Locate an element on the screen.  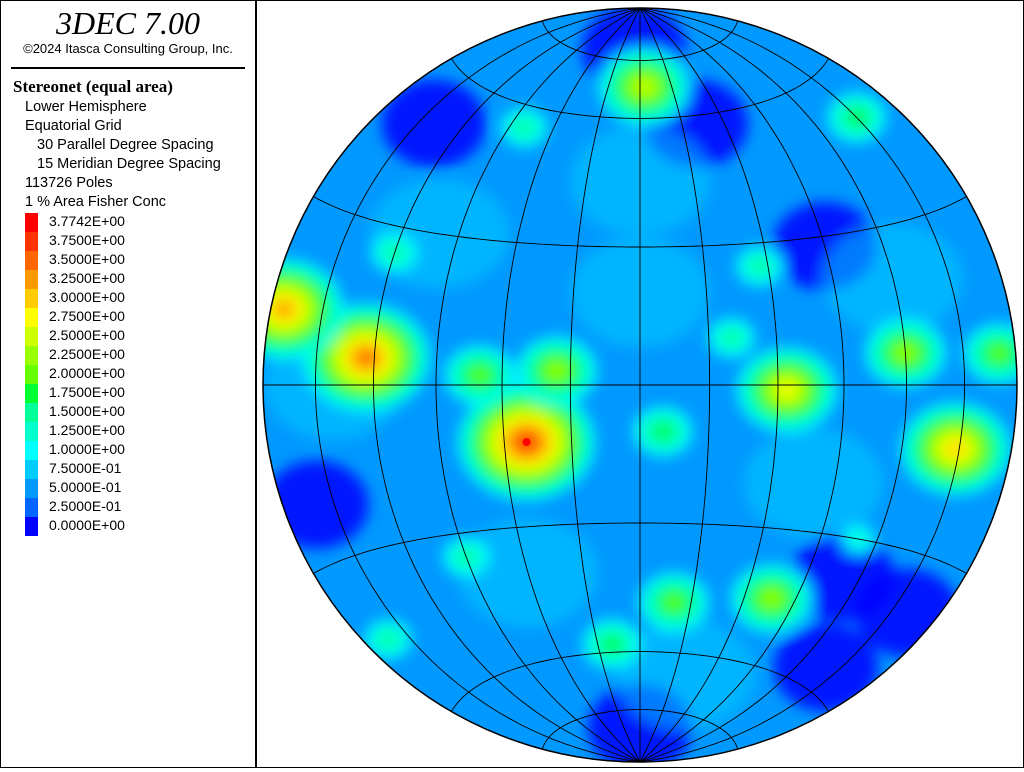
scale-label: 3.5000E+00 is located at coordinates (87, 259).